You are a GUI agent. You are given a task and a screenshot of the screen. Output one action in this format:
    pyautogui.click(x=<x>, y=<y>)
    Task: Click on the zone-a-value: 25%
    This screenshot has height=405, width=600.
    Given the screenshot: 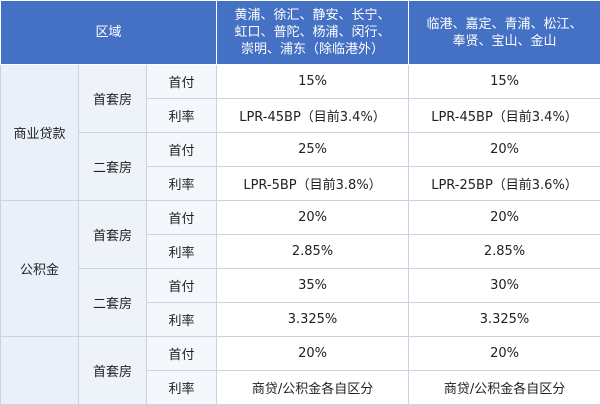 What is the action you would take?
    pyautogui.click(x=313, y=150)
    